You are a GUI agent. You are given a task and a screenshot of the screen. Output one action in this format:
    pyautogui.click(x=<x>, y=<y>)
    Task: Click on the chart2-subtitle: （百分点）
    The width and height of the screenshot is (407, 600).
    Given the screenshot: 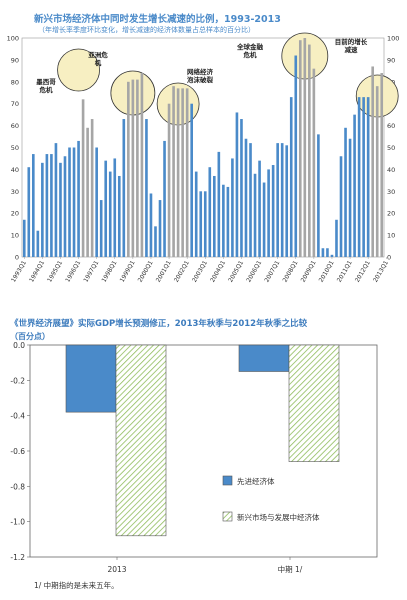 What is the action you would take?
    pyautogui.click(x=30, y=336)
    